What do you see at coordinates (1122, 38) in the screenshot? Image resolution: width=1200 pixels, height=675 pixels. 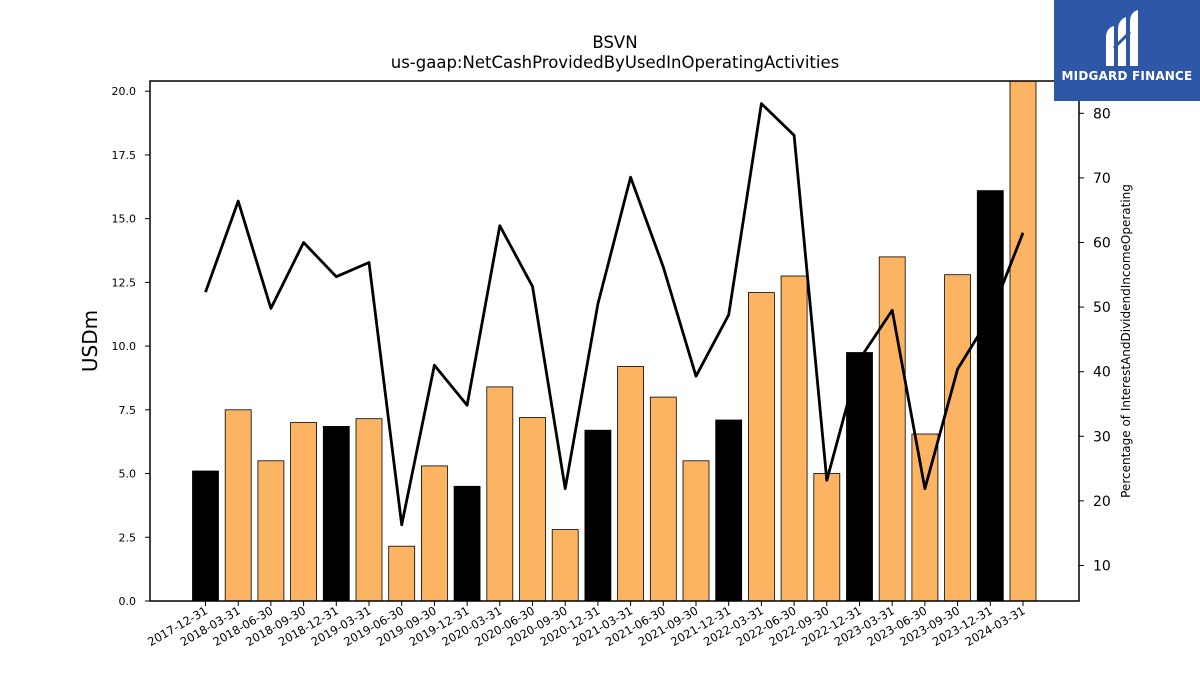 I see `midgard-m-logo-icon` at bounding box center [1122, 38].